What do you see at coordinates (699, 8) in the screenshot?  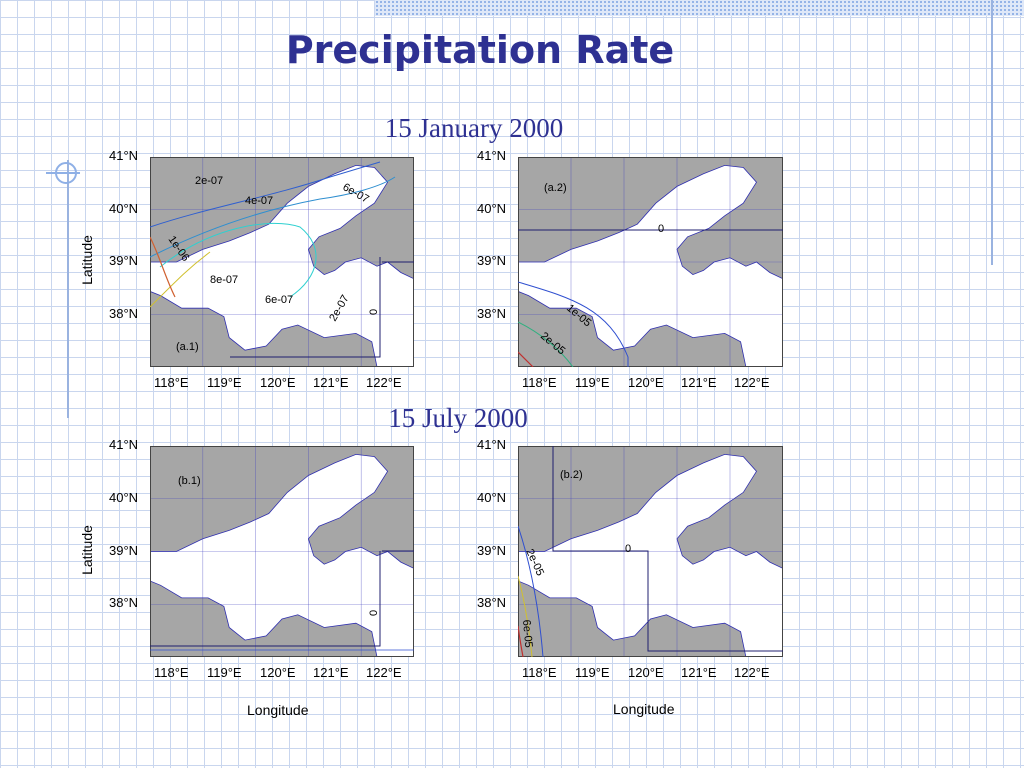 I see `top-decoration-band` at bounding box center [699, 8].